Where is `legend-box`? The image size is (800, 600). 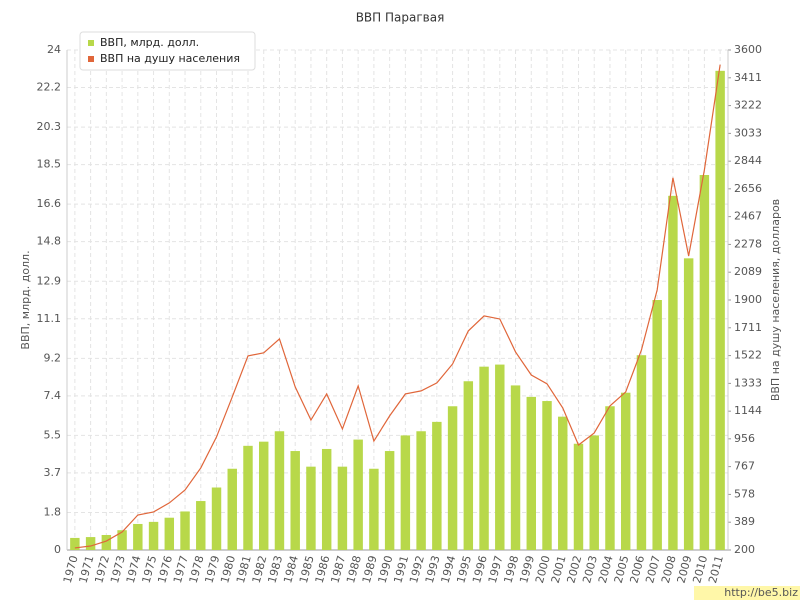 legend-box is located at coordinates (167, 51).